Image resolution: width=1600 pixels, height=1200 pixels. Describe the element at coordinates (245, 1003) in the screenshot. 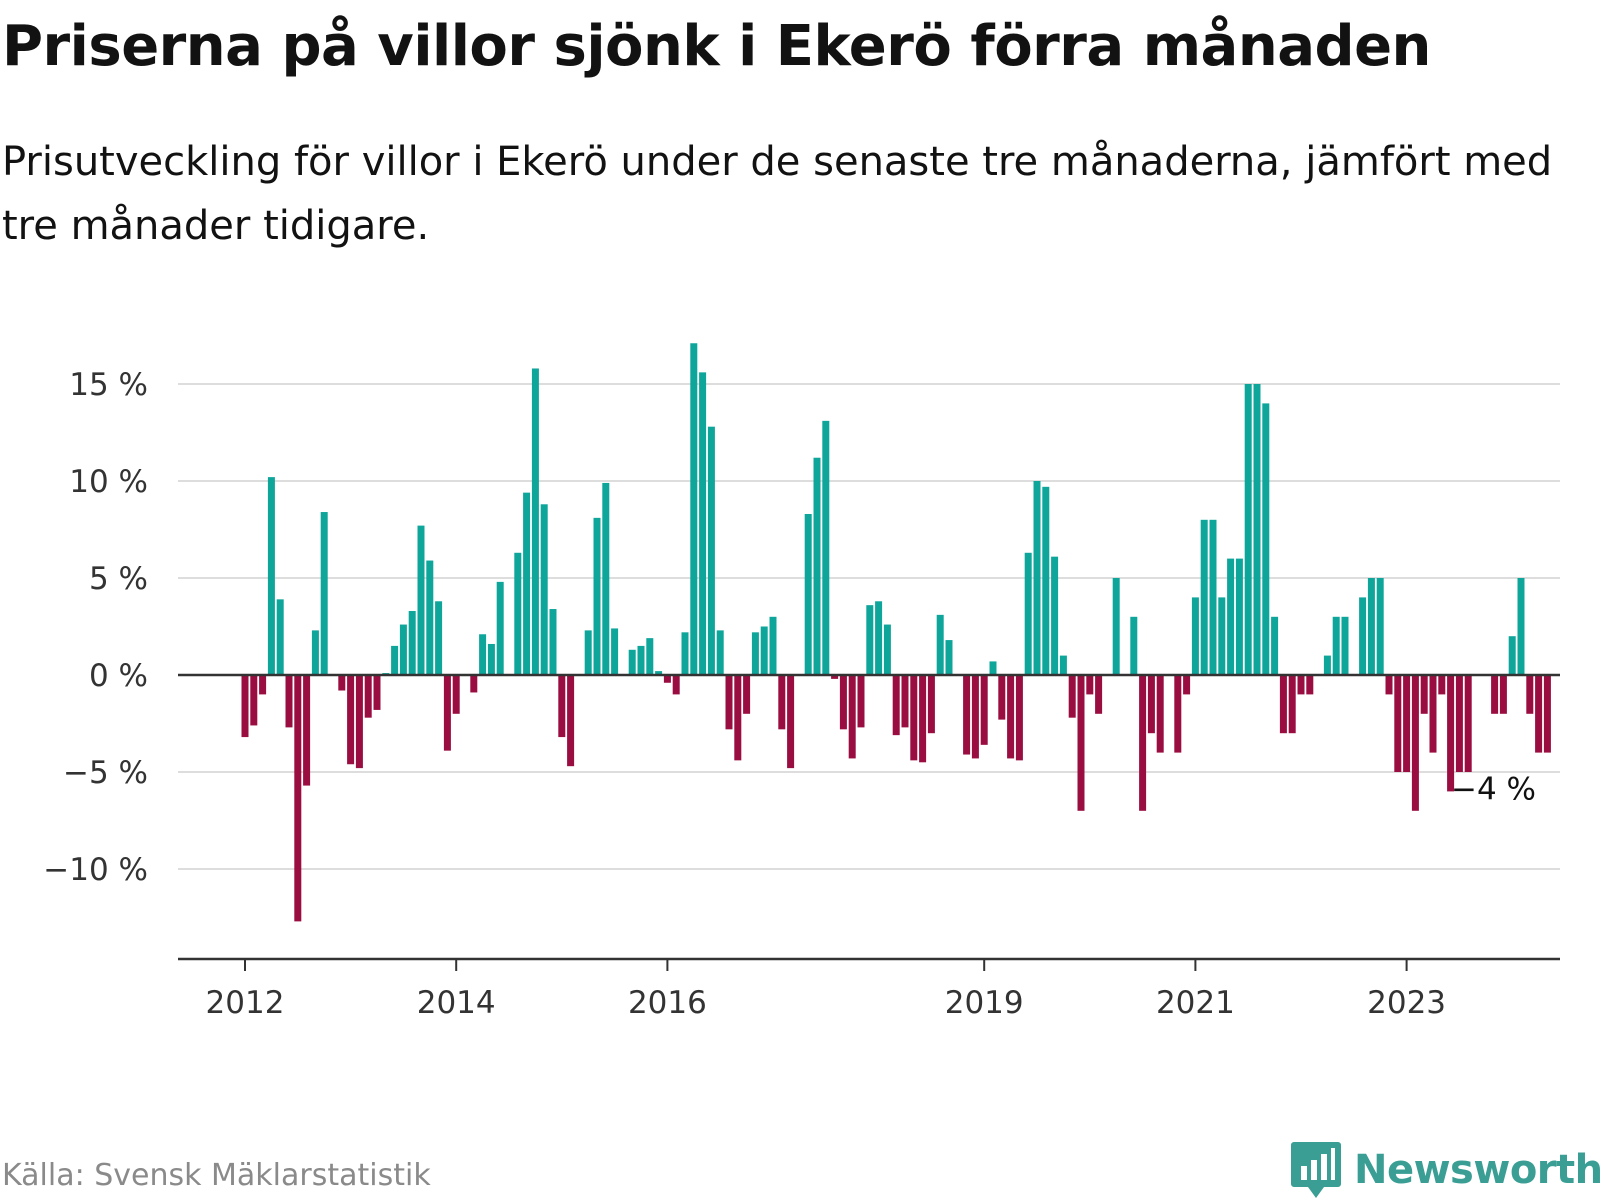

I see `x-tick-label: 2012` at that location.